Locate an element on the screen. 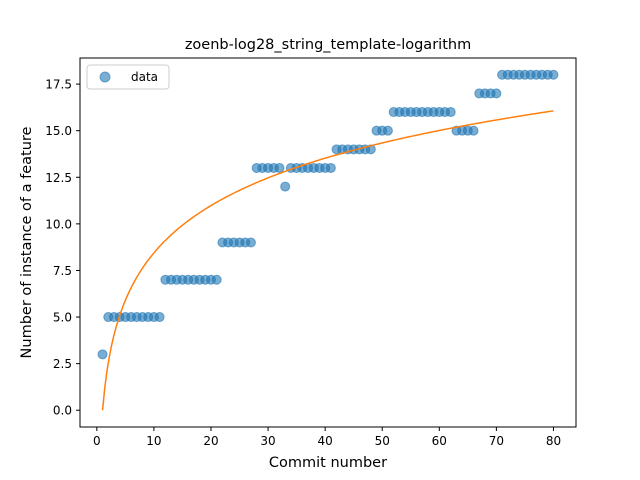 This screenshot has height=480, width=640. y-tick-label: 15.0 is located at coordinates (58, 131).